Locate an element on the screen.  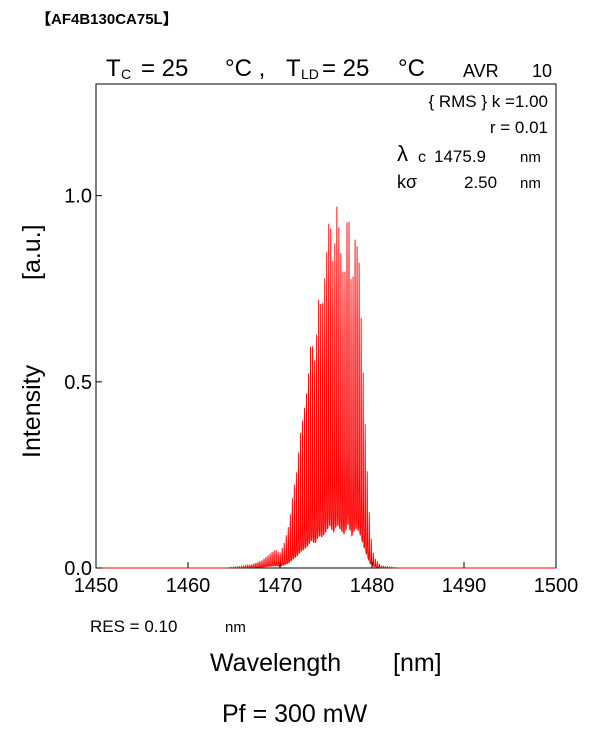
x-tick-label: 1500 is located at coordinates (556, 586).